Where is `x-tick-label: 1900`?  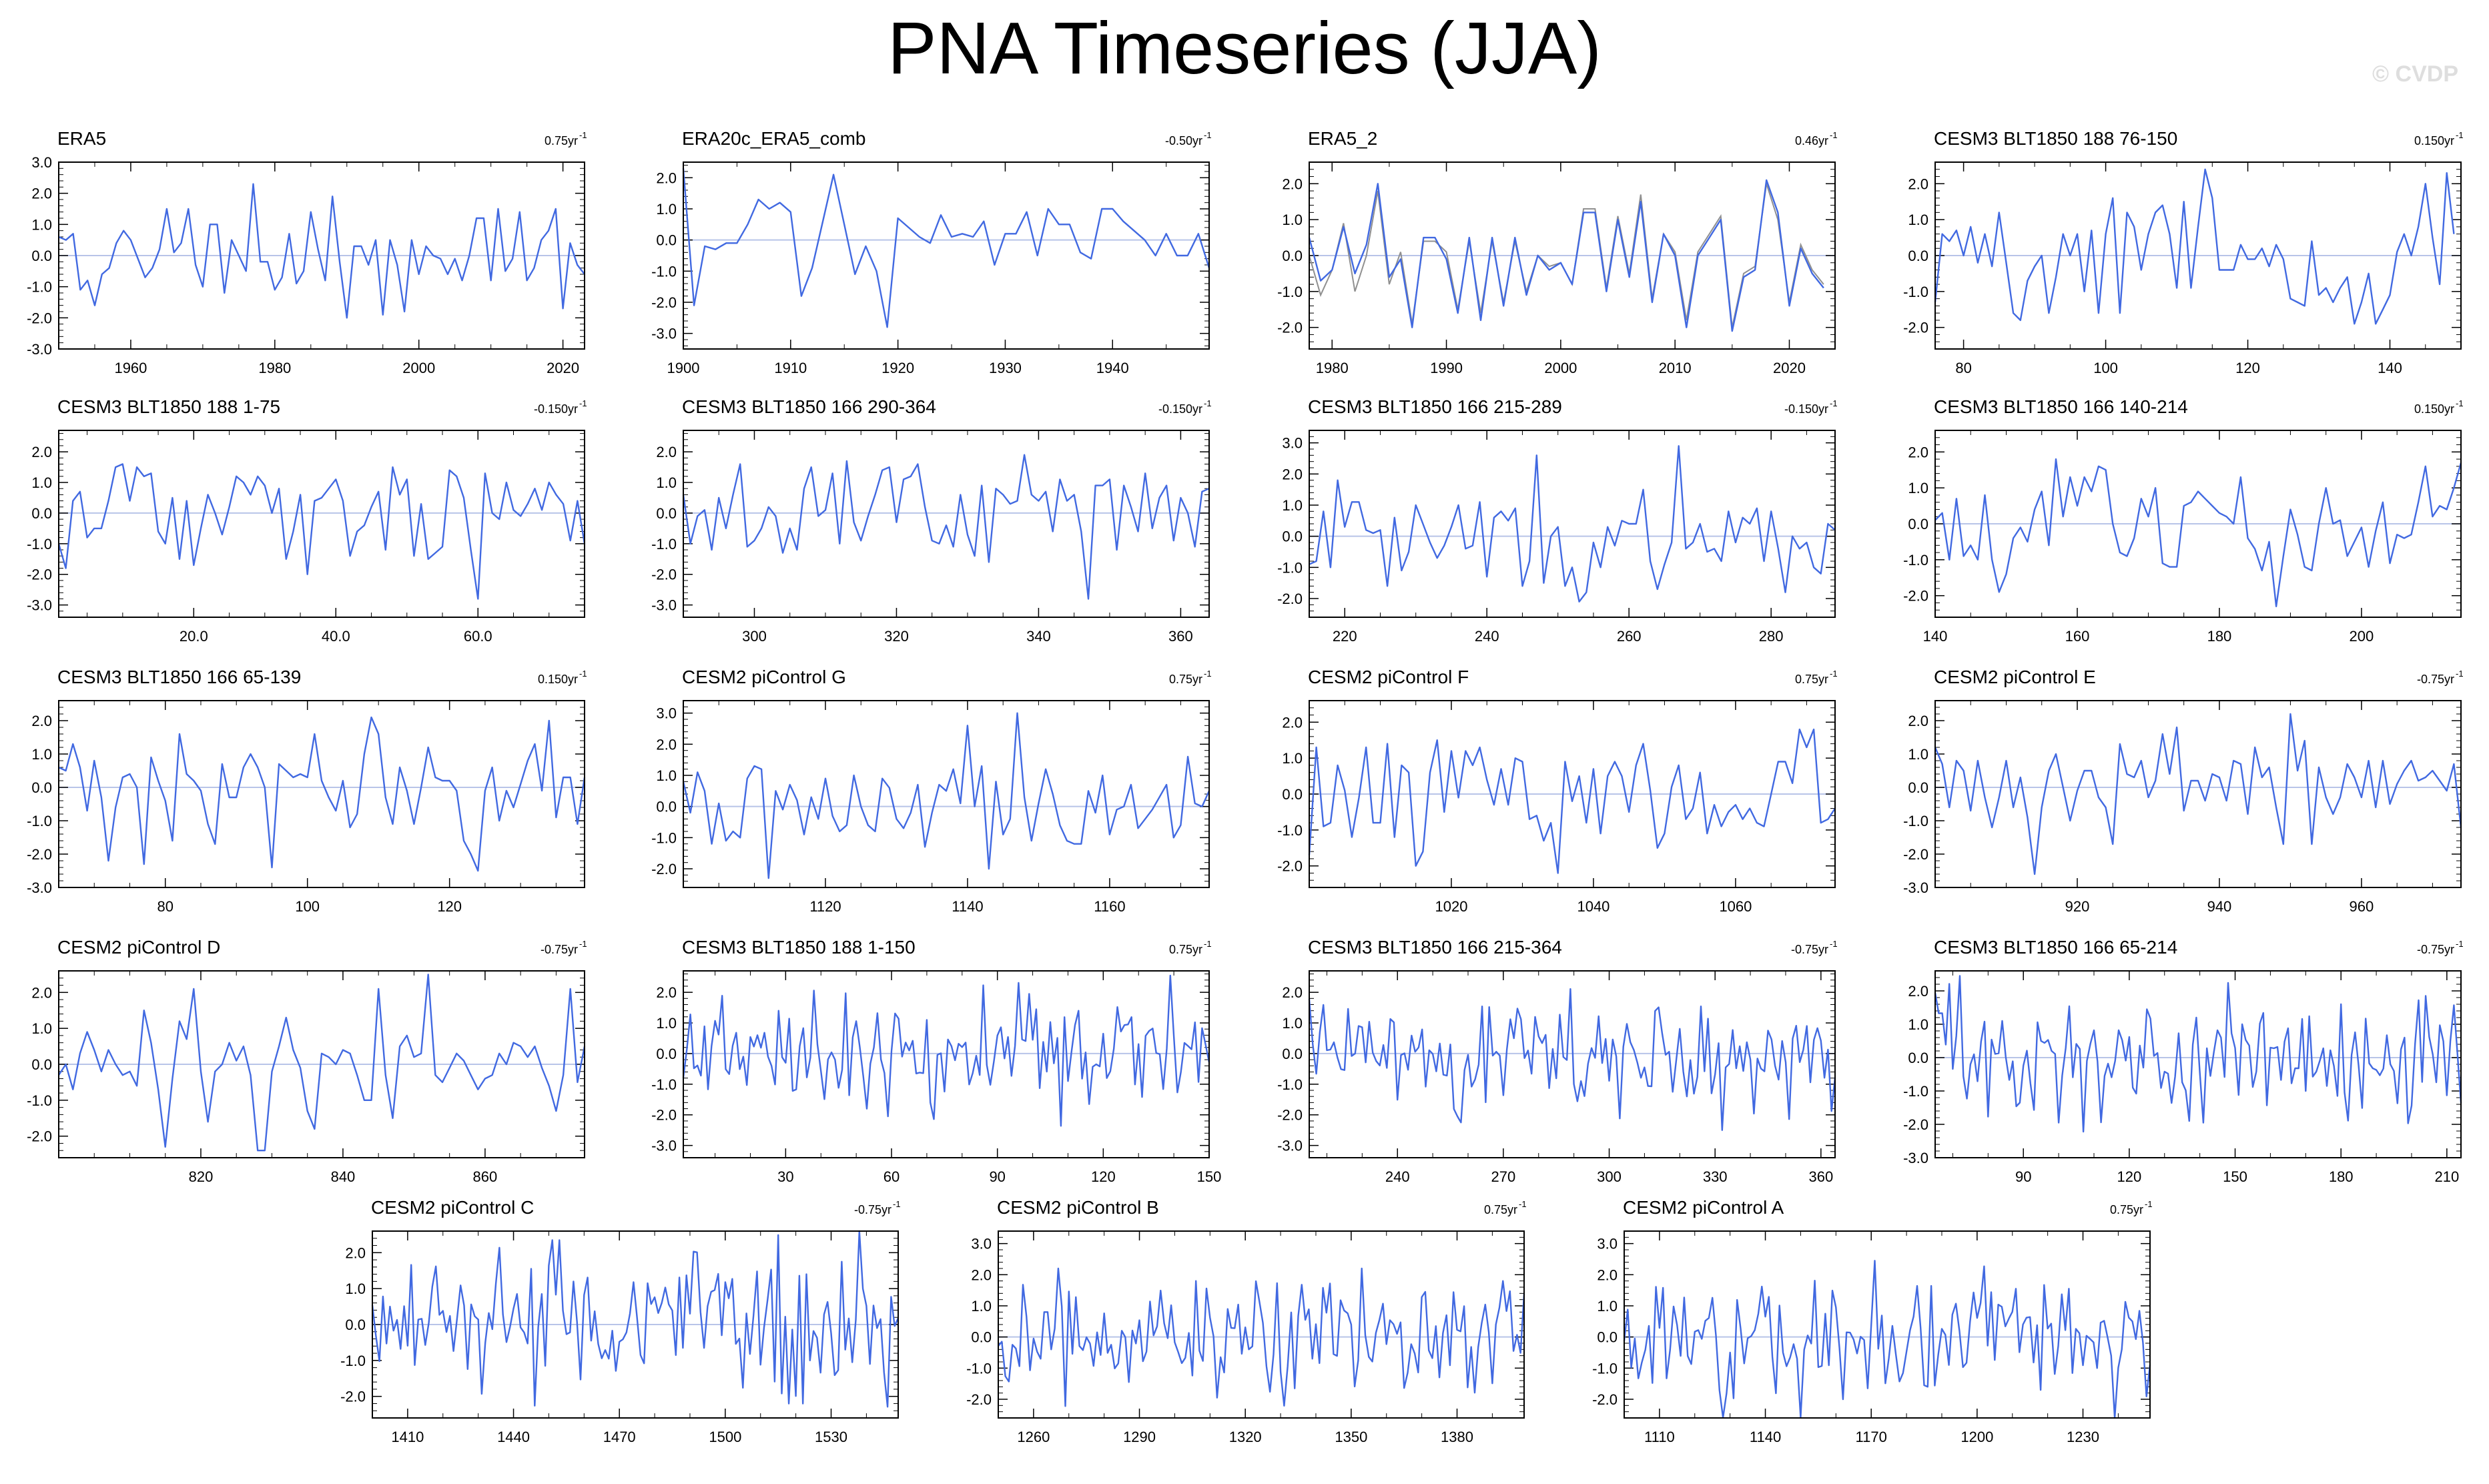 x-tick-label: 1900 is located at coordinates (683, 368).